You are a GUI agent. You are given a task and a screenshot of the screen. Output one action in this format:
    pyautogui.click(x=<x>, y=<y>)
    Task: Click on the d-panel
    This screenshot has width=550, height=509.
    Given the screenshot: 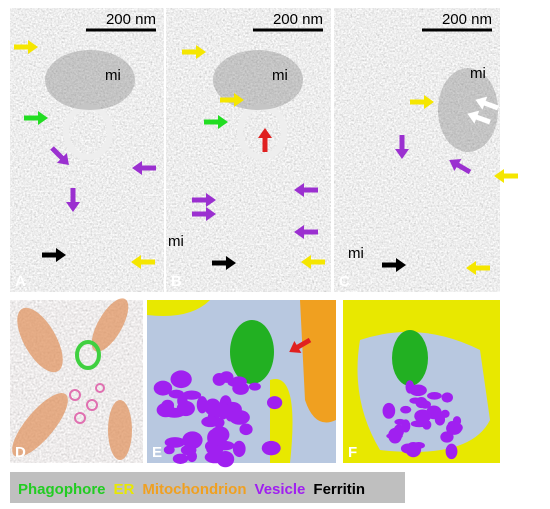 What is the action you would take?
    pyautogui.click(x=76, y=380)
    